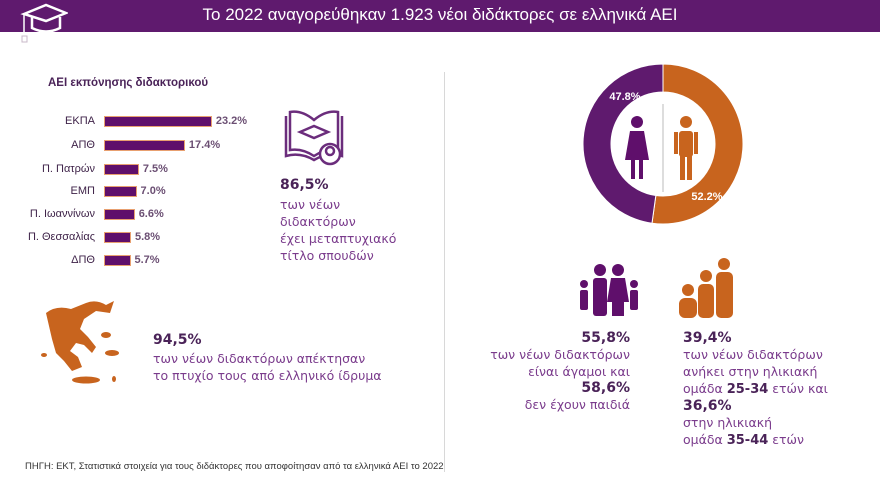 Image resolution: width=880 pixels, height=495 pixels. What do you see at coordinates (82, 191) in the screenshot?
I see `bar-label: ΕΜΠ` at bounding box center [82, 191].